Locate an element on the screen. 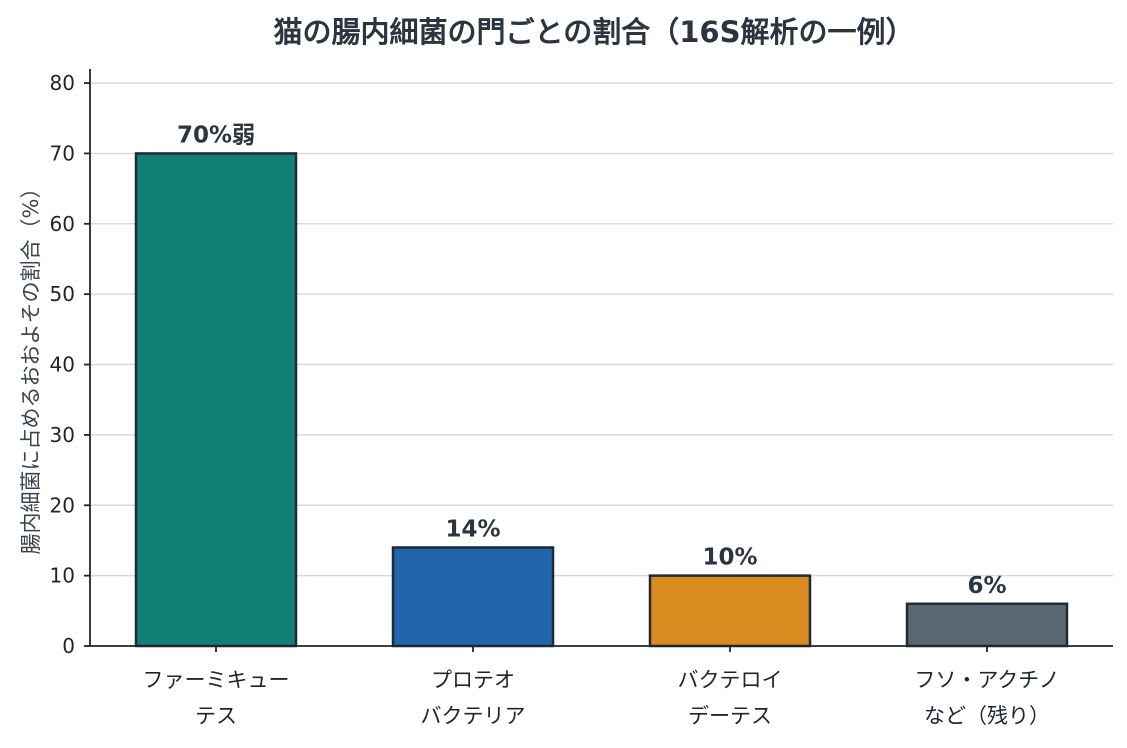 The image size is (1127, 748). data-label: 14% is located at coordinates (472, 529).